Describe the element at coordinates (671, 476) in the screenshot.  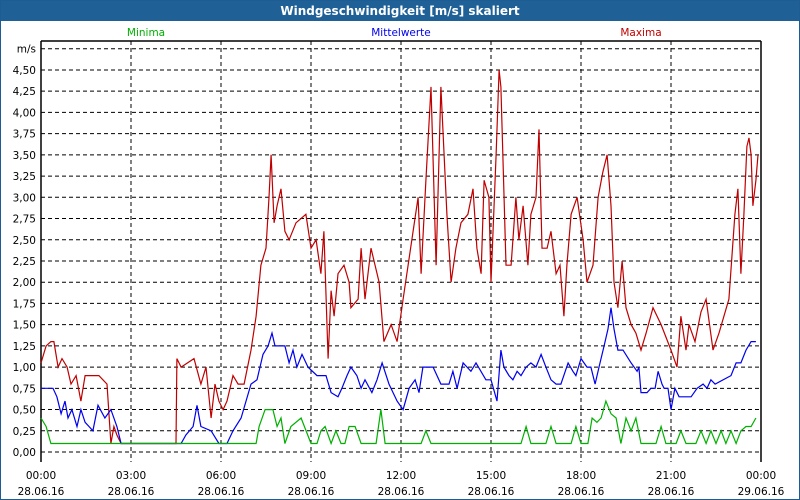
I see `x-tick-time: 21:00` at that location.